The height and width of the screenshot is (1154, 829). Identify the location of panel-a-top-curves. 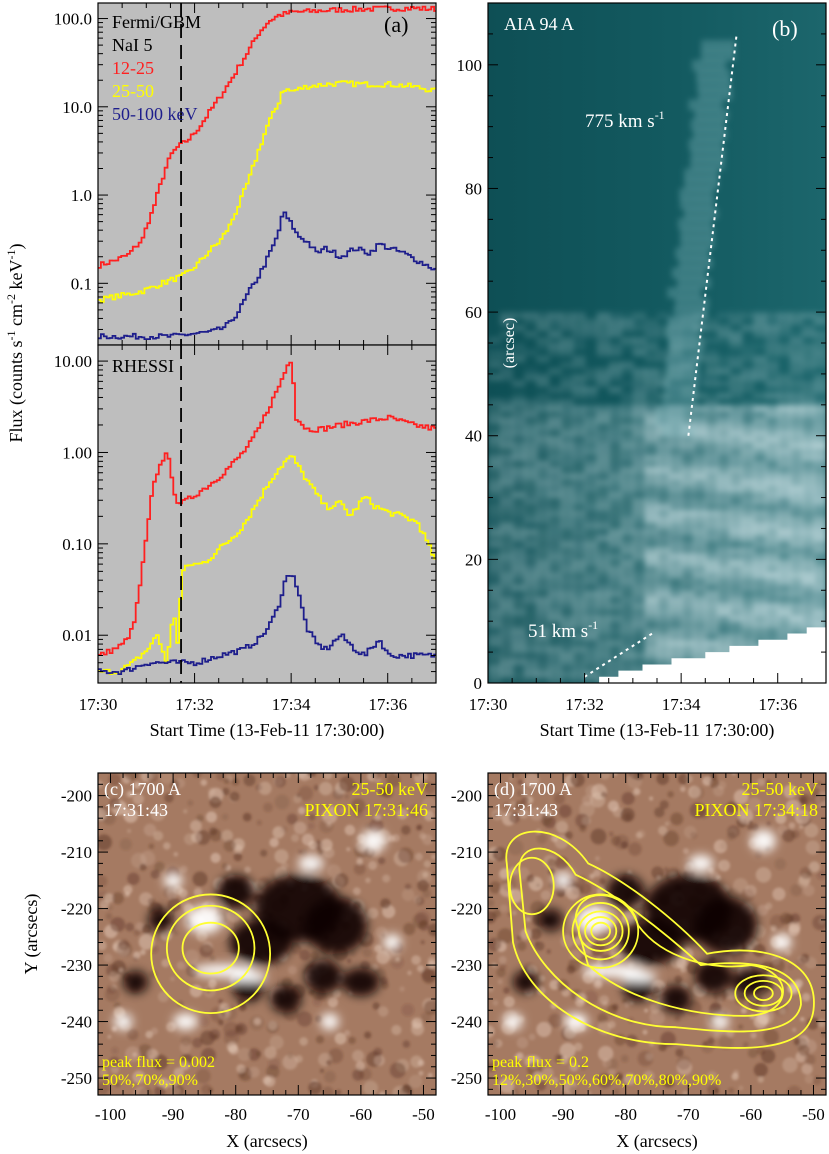
(267, 172).